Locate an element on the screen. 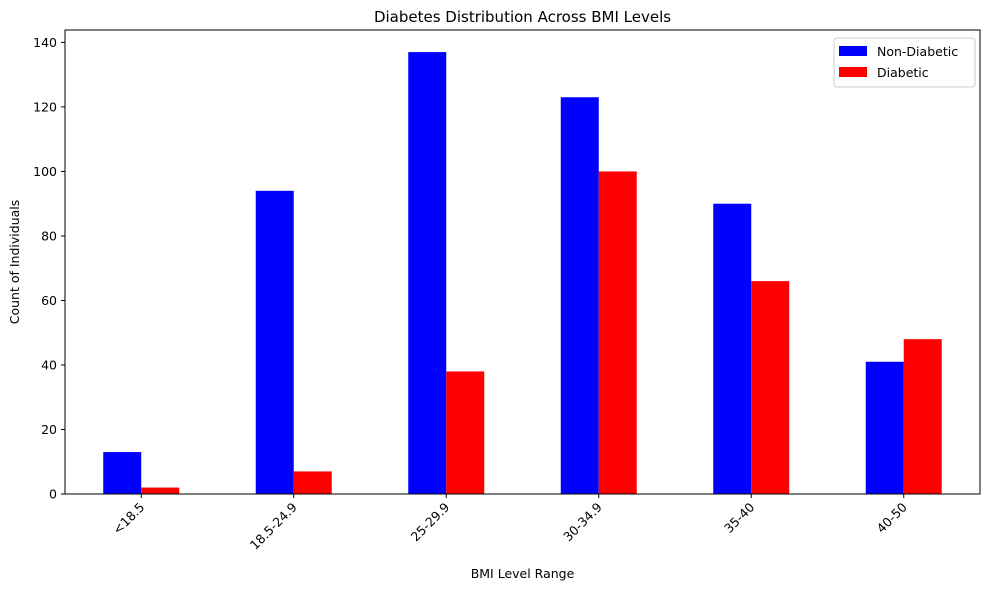 Image resolution: width=989 pixels, height=590 pixels. x-tick-label: <18.5 is located at coordinates (129, 519).